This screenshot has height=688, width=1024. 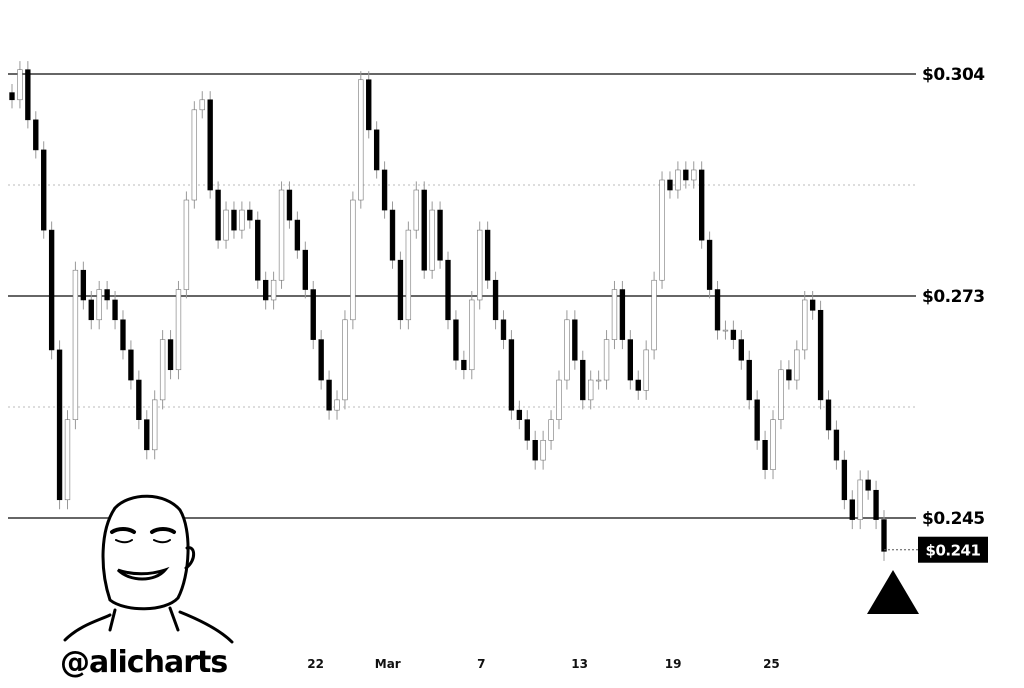 I want to click on x-tick-label: 19, so click(x=673, y=664).